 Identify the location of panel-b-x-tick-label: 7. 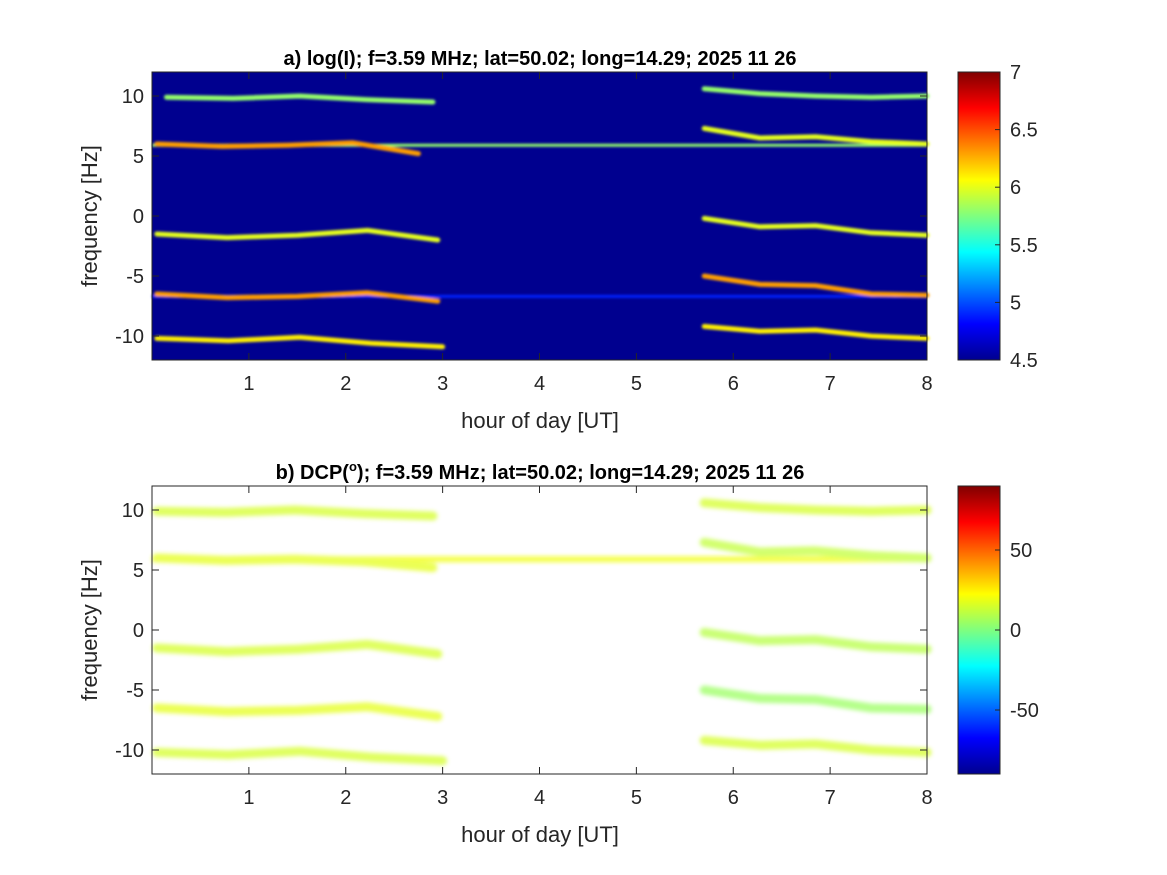
(830, 798).